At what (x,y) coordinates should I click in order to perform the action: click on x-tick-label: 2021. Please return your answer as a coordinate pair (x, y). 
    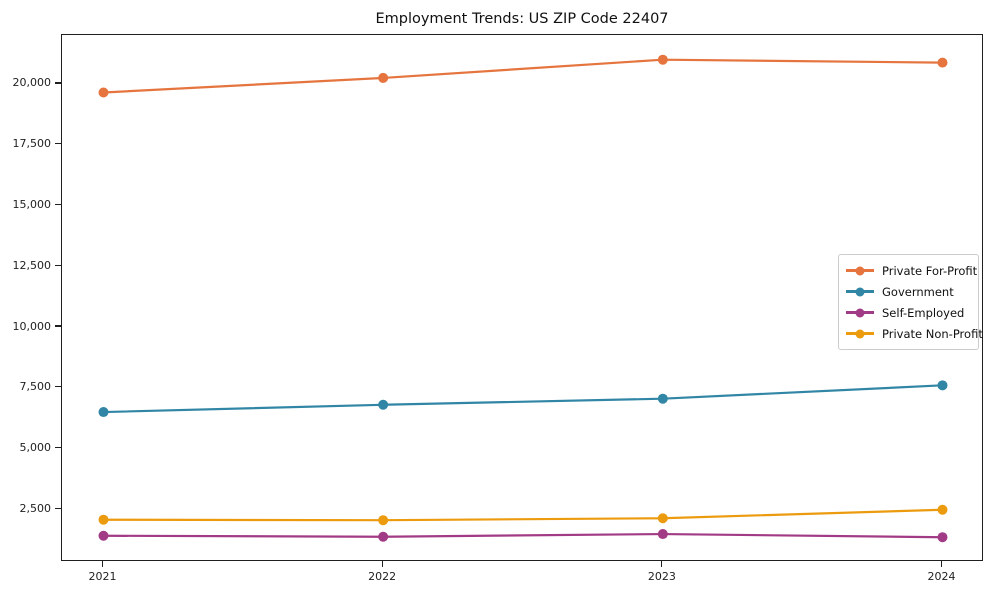
    Looking at the image, I should click on (102, 576).